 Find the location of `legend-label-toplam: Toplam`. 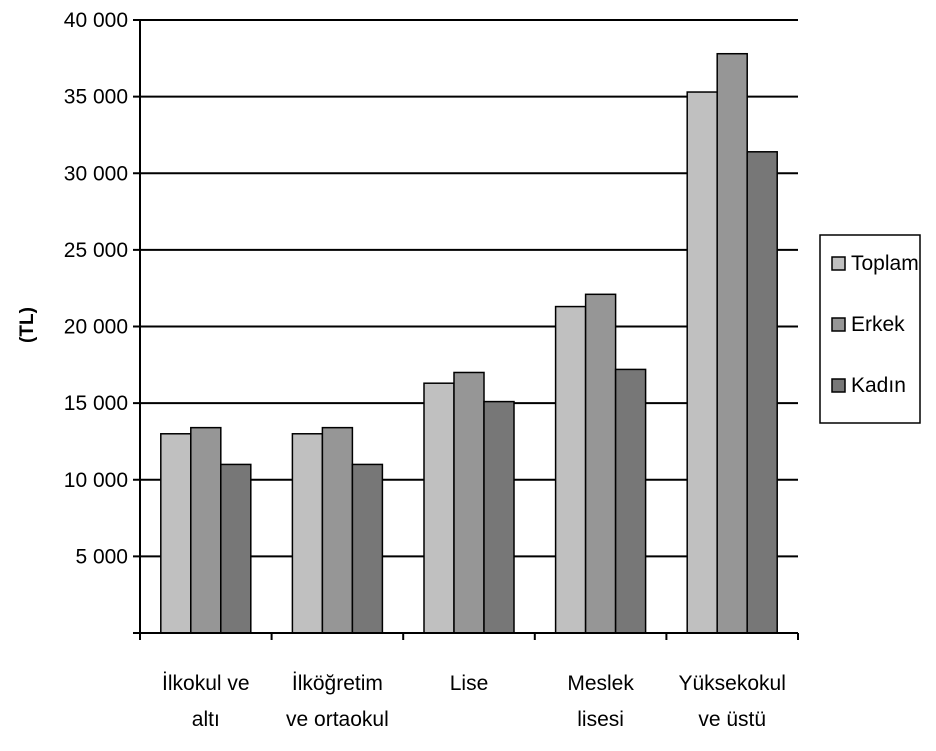

legend-label-toplam: Toplam is located at coordinates (885, 263).